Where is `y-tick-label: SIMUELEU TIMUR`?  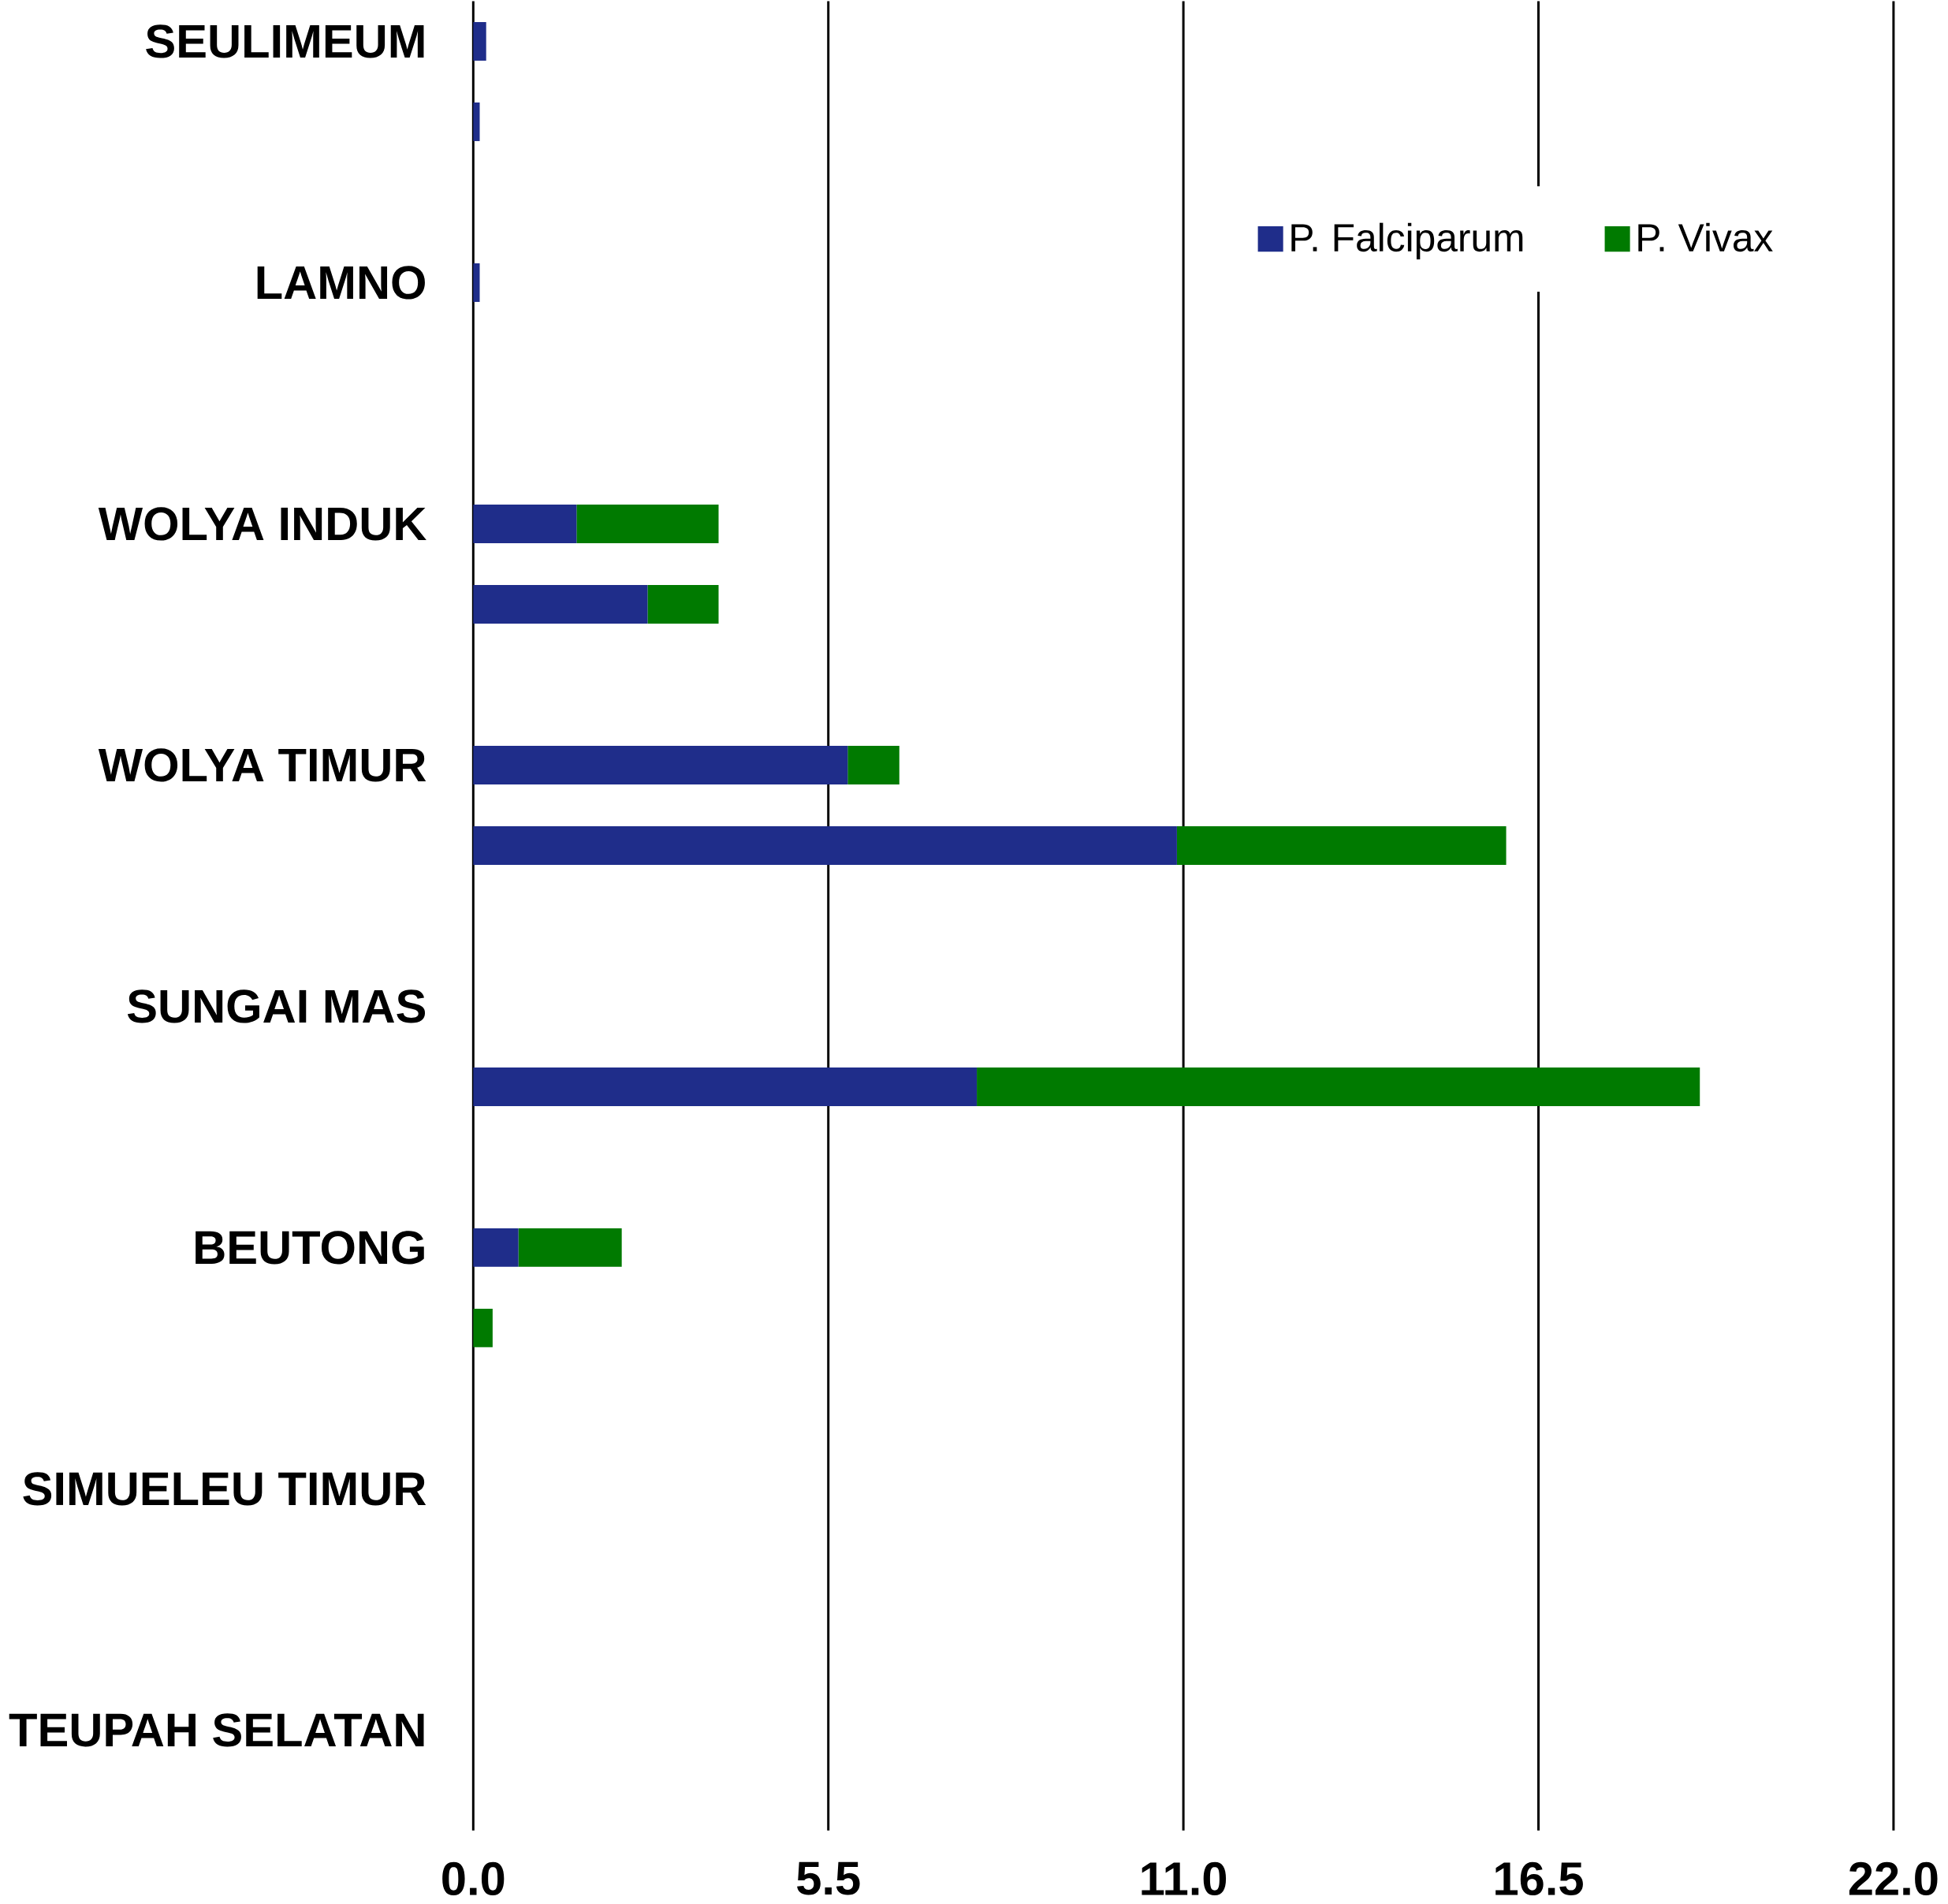 y-tick-label: SIMUELEU TIMUR is located at coordinates (225, 1489).